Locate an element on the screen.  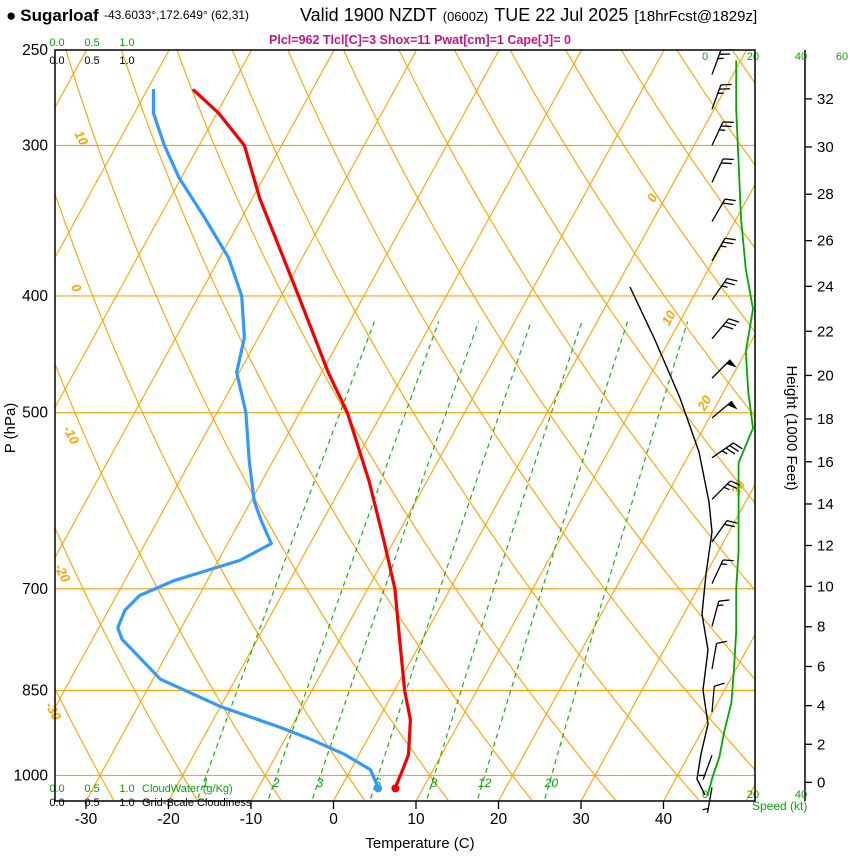
cloudiness-tick-top: 0.0 is located at coordinates (56, 61).